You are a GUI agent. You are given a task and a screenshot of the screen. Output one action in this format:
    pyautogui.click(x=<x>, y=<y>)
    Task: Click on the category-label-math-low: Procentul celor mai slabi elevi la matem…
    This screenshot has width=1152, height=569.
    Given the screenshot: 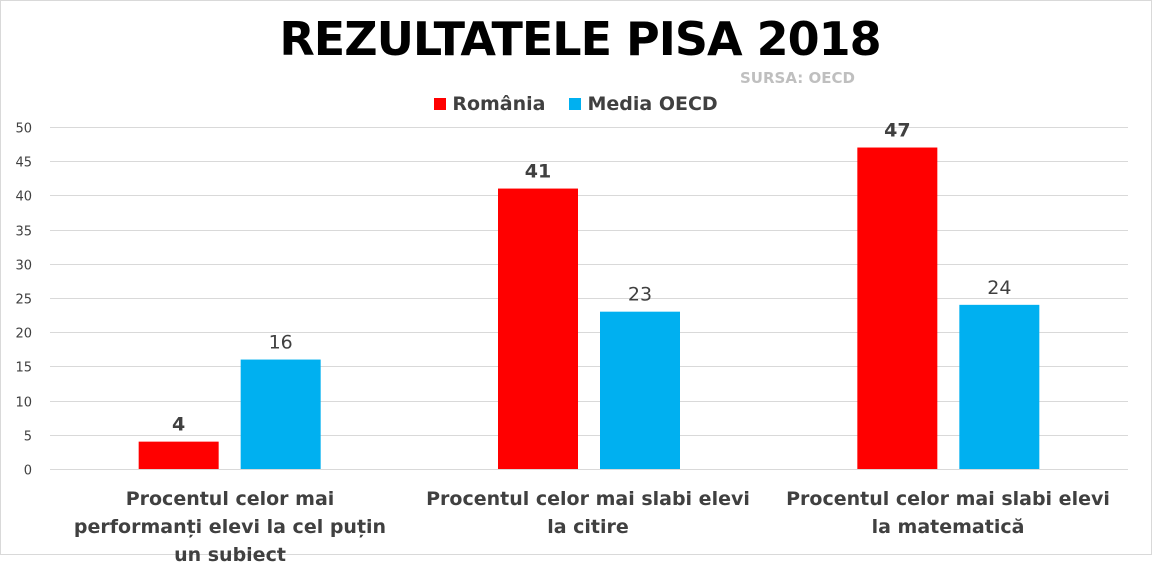 What is the action you would take?
    pyautogui.click(x=948, y=513)
    